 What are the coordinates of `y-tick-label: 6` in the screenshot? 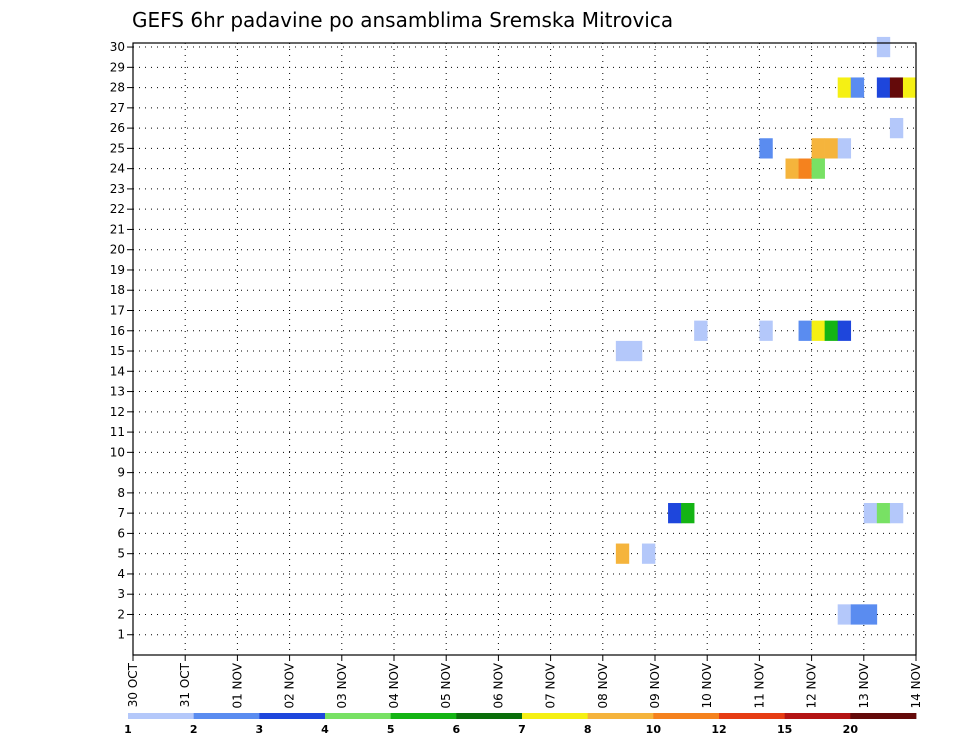 It's located at (121, 533).